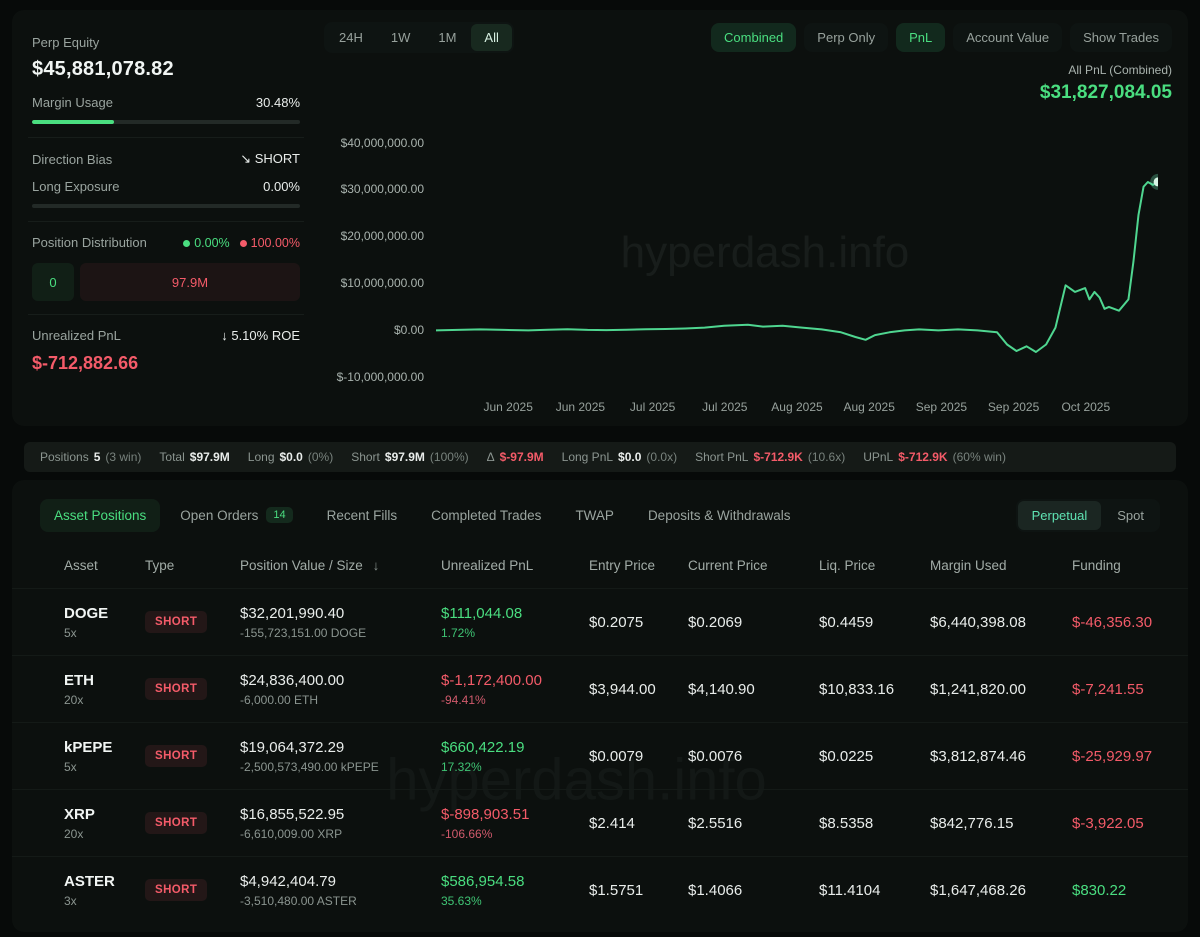  What do you see at coordinates (515, 823) in the screenshot?
I see `unrealized-pnl-cell: $-898,903.51 -106.66%` at bounding box center [515, 823].